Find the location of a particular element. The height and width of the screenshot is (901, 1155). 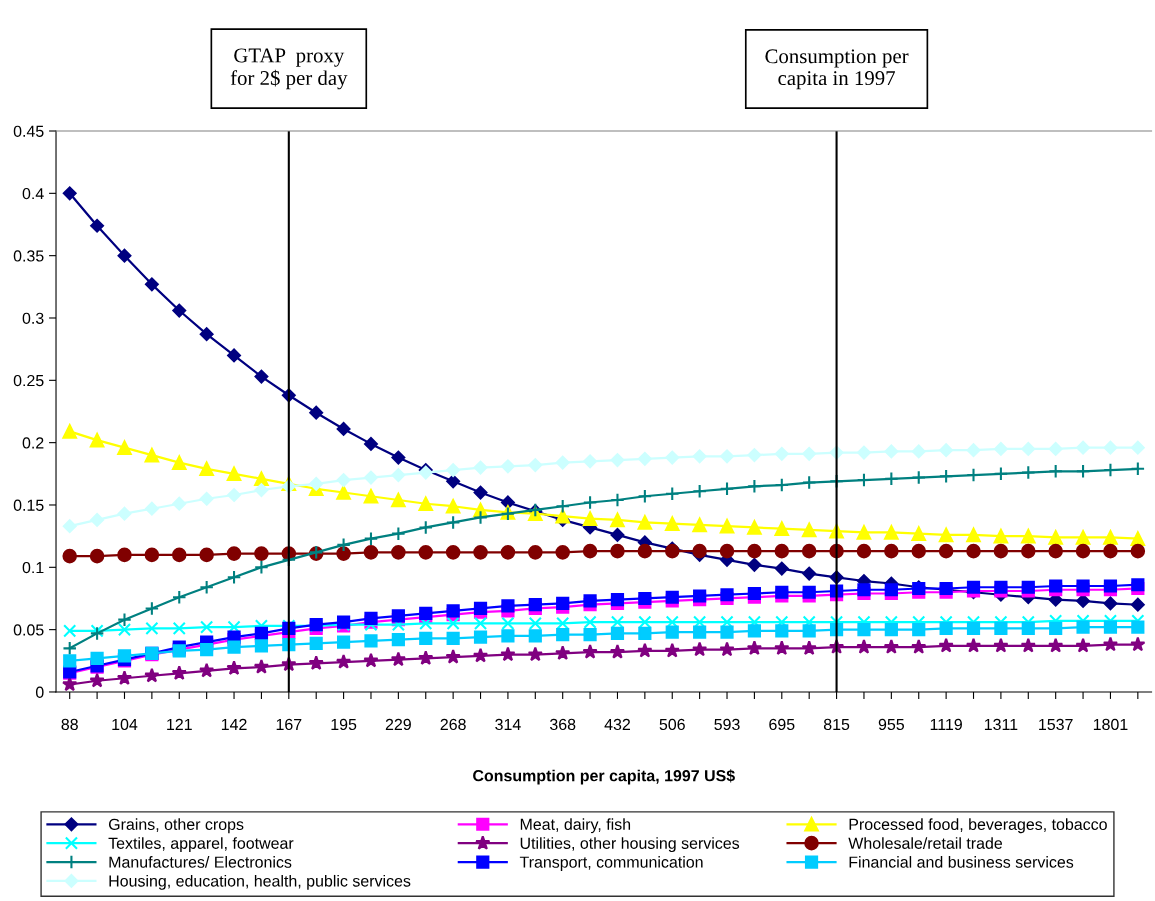

x-tick-label: 1119 is located at coordinates (946, 724).